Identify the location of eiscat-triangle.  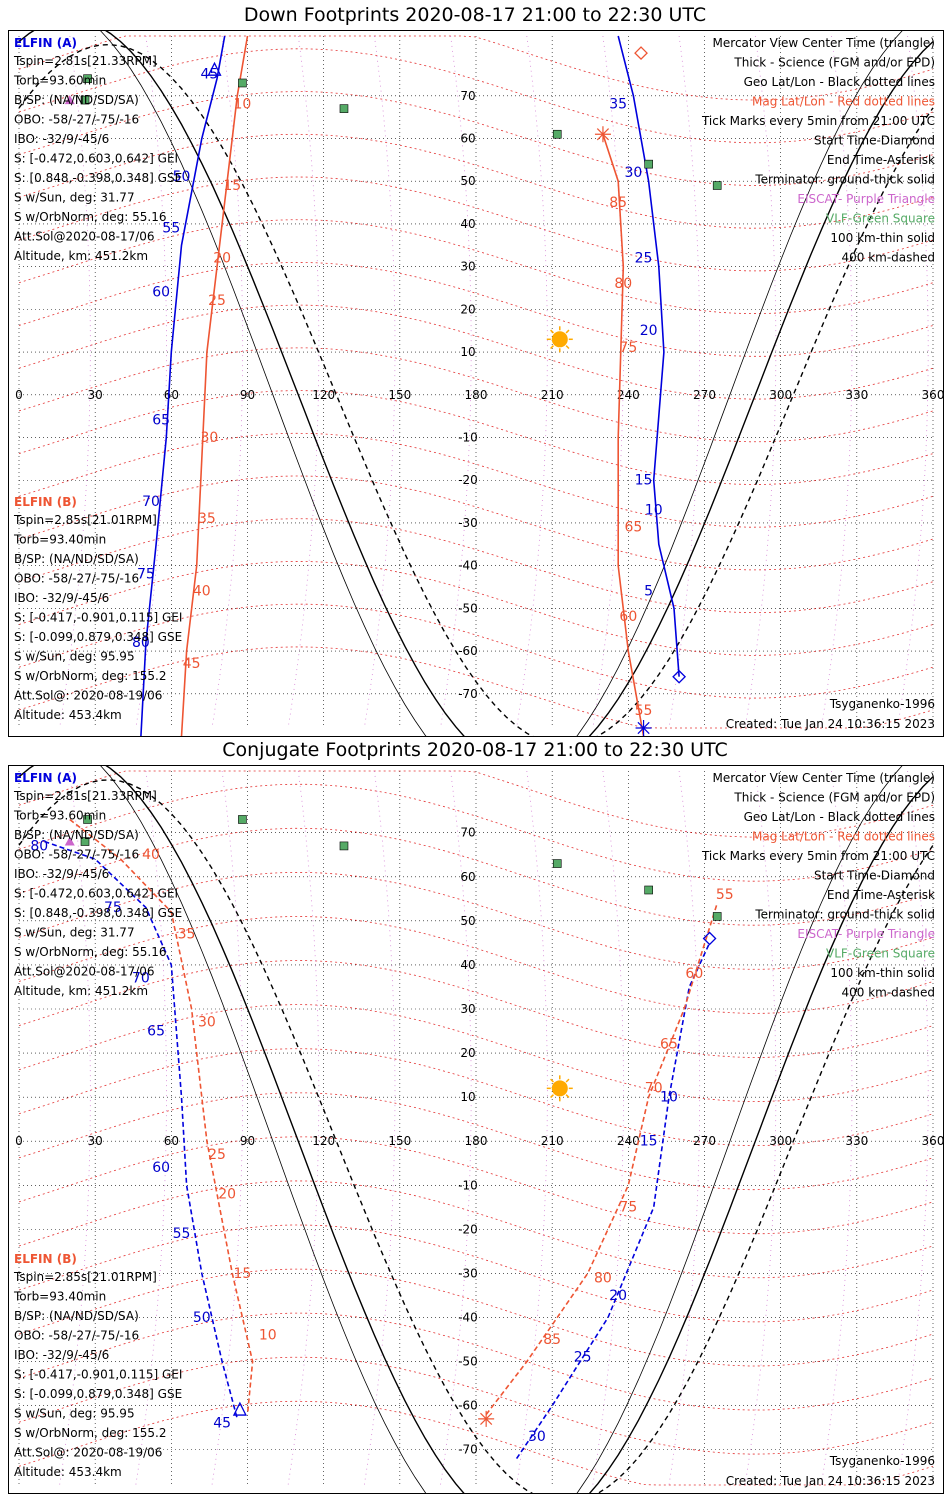
(69, 841).